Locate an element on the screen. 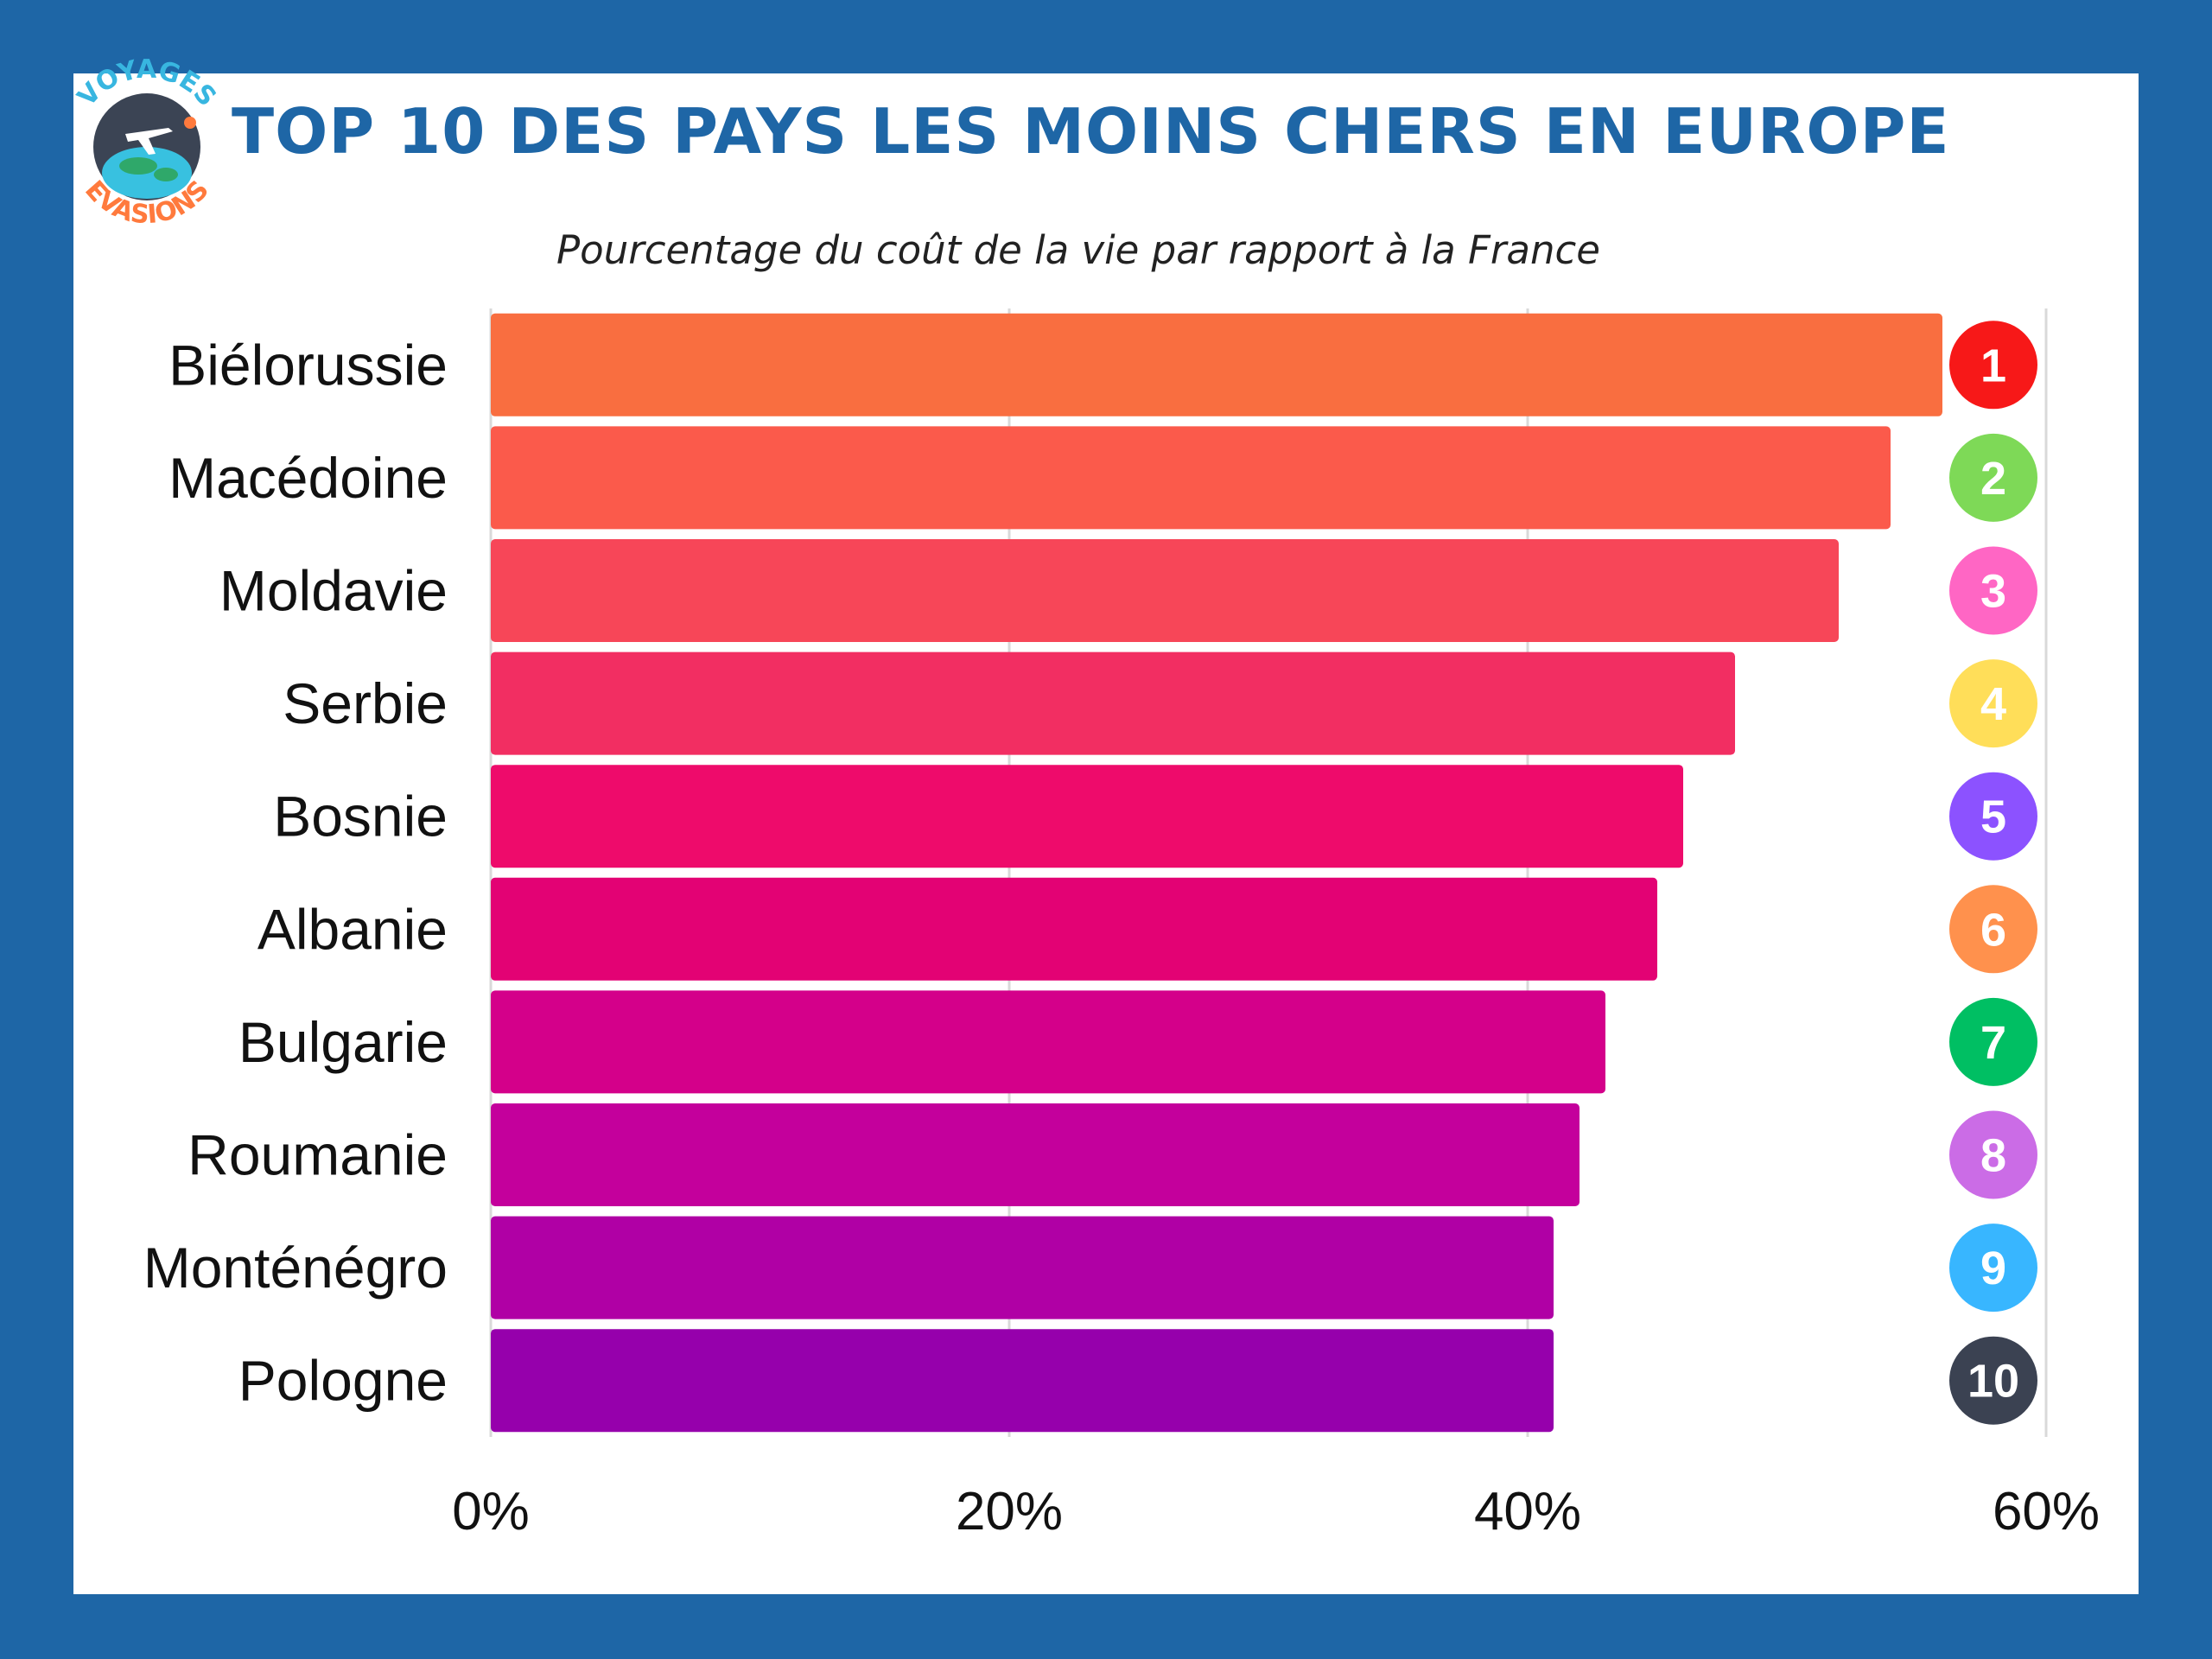 The height and width of the screenshot is (1659, 2212). rank-badge: 3 is located at coordinates (1993, 590).